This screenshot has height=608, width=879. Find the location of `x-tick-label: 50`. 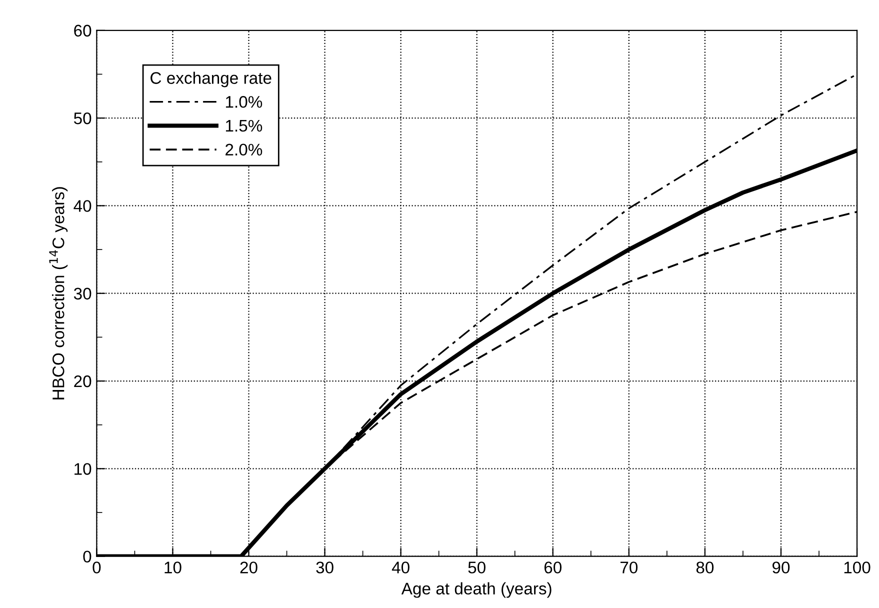

x-tick-label: 50 is located at coordinates (477, 568).